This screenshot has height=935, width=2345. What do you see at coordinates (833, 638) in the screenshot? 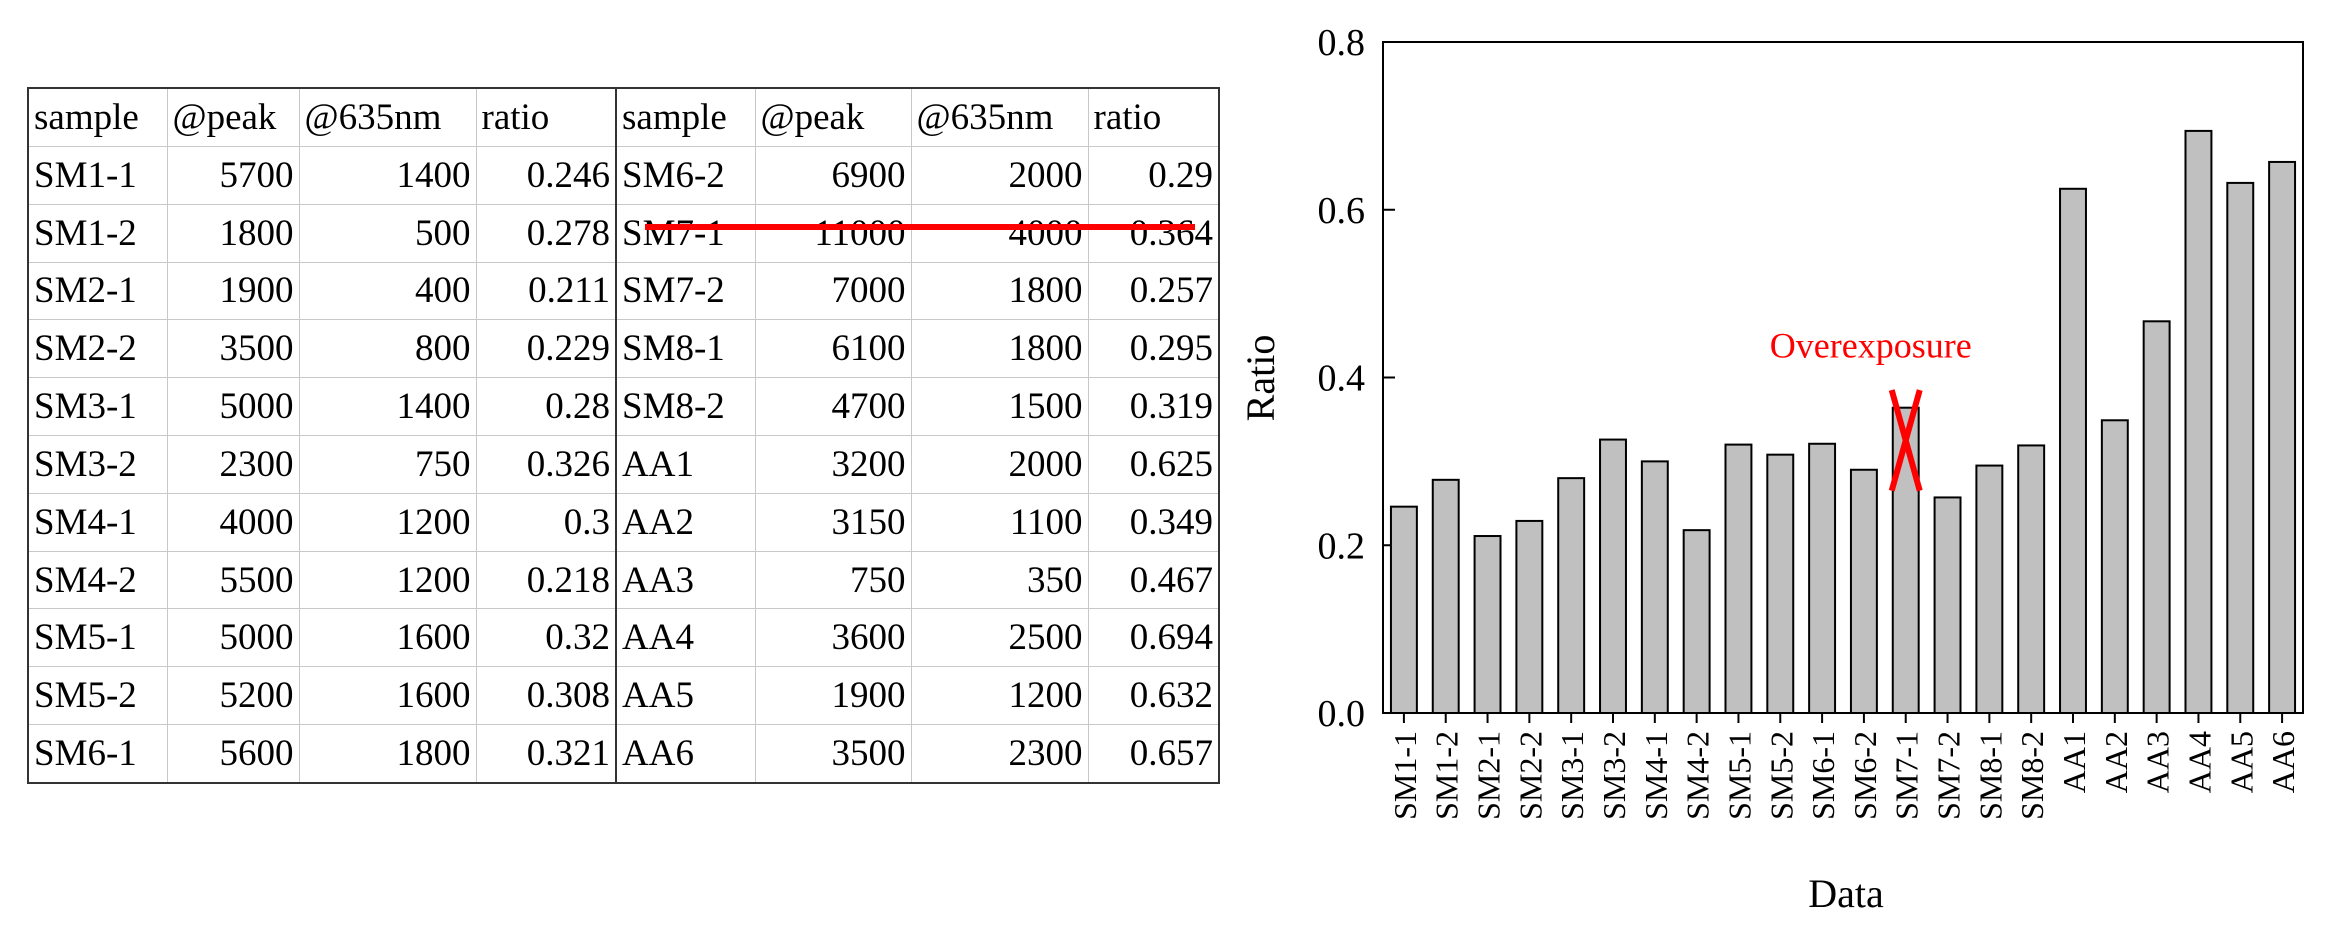
I see `table-cell: 3600` at bounding box center [833, 638].